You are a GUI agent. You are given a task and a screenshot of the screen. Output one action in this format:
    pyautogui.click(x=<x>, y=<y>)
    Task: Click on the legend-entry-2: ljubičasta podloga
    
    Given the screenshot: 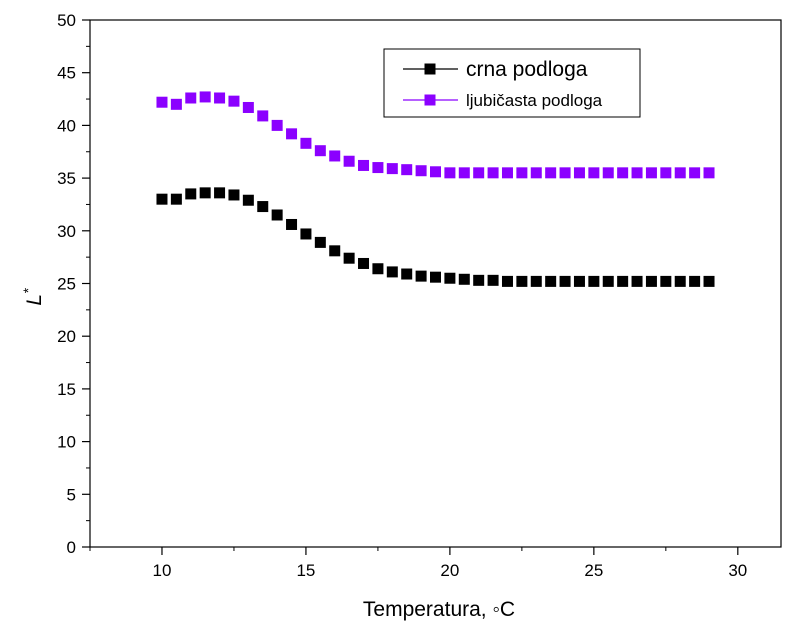 What is the action you would take?
    pyautogui.click(x=503, y=100)
    